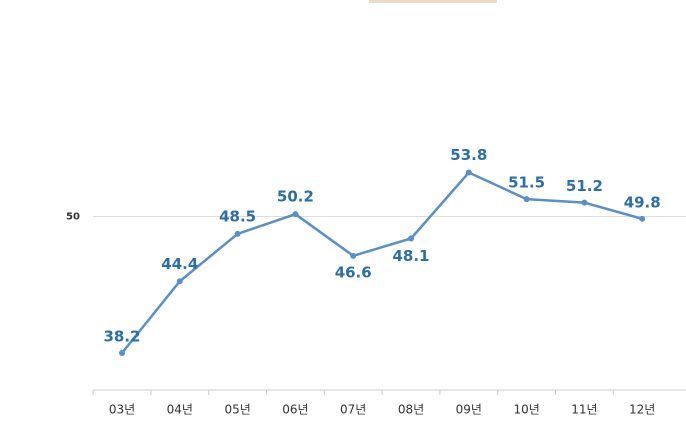 Image resolution: width=686 pixels, height=440 pixels. Describe the element at coordinates (411, 410) in the screenshot. I see `x-tick-label: 08년` at that location.